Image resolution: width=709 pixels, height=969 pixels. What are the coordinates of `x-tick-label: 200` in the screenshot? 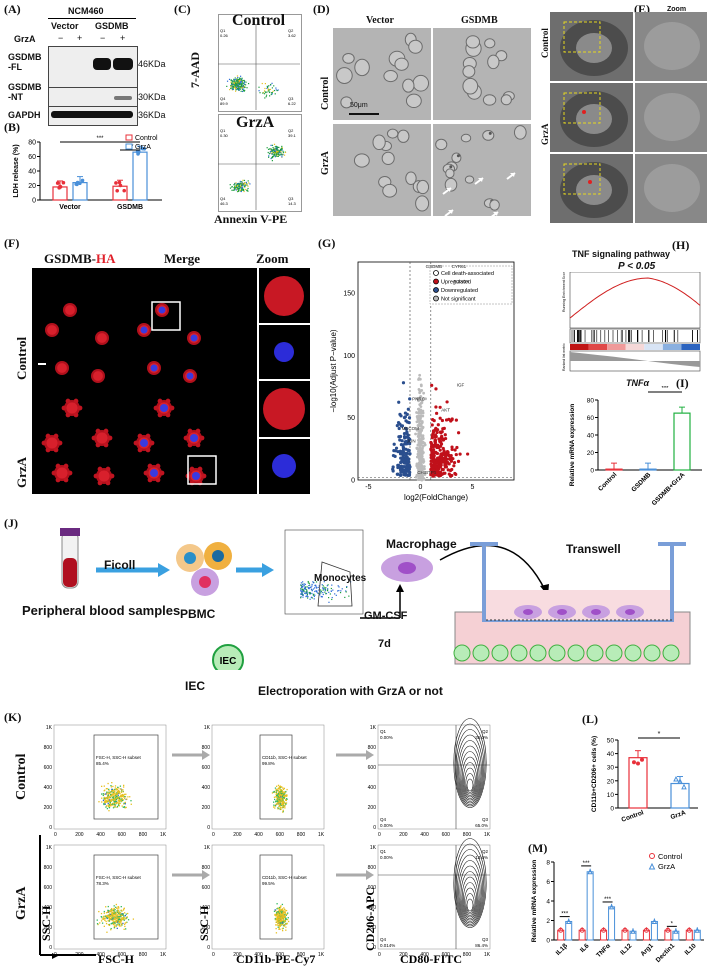 It's located at (79, 835).